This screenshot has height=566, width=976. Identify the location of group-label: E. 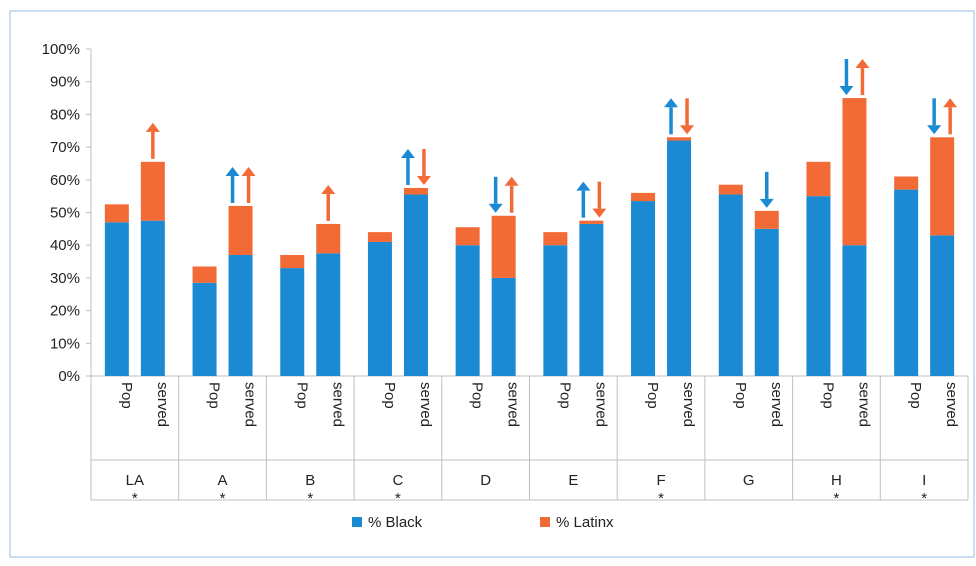
(573, 480).